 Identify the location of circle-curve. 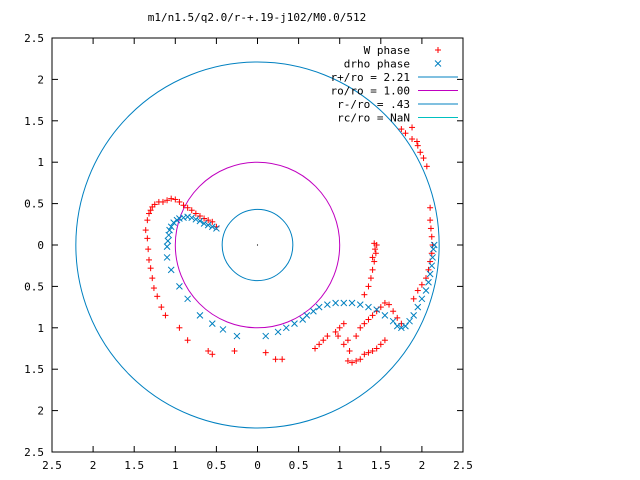
(257, 245).